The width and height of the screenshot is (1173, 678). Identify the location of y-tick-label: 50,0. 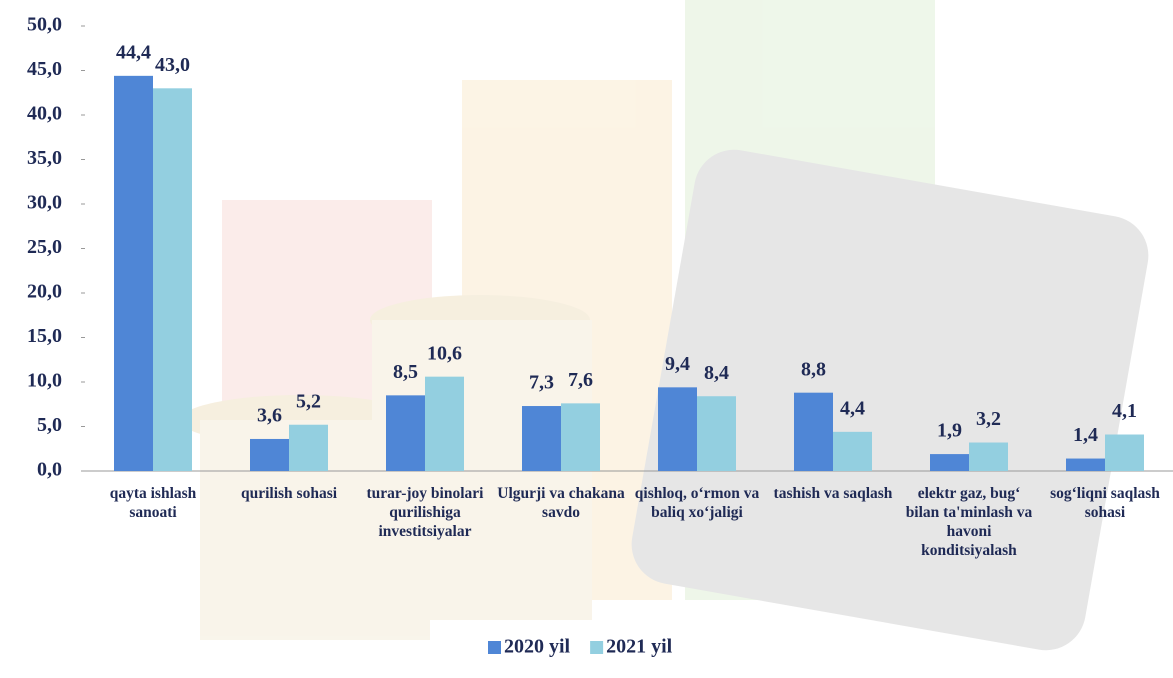
(44, 25).